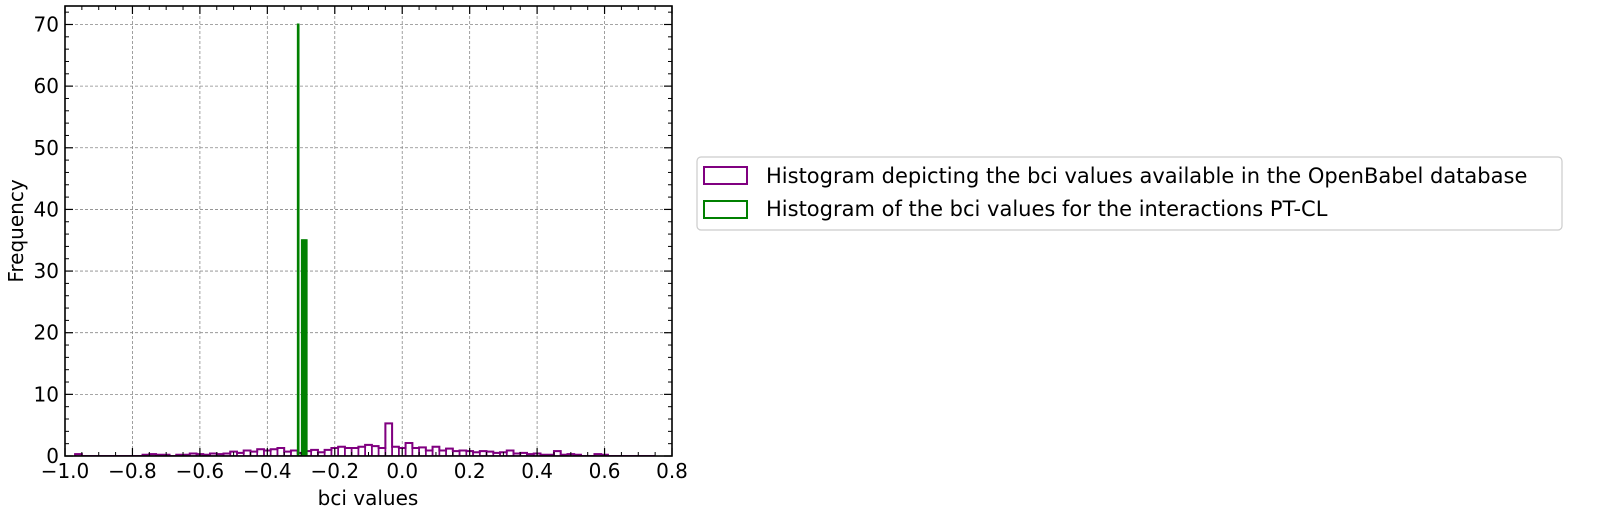 The image size is (1603, 528). What do you see at coordinates (334, 471) in the screenshot?
I see `x-tick-label: −0.2` at bounding box center [334, 471].